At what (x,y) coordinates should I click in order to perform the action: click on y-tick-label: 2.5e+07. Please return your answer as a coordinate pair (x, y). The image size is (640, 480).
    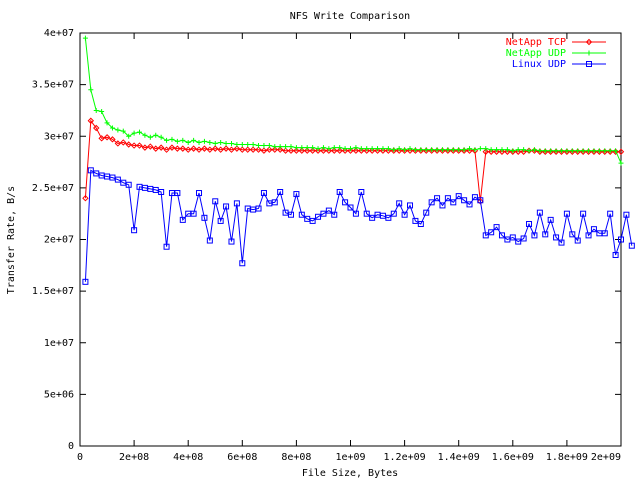
    Looking at the image, I should click on (53, 188).